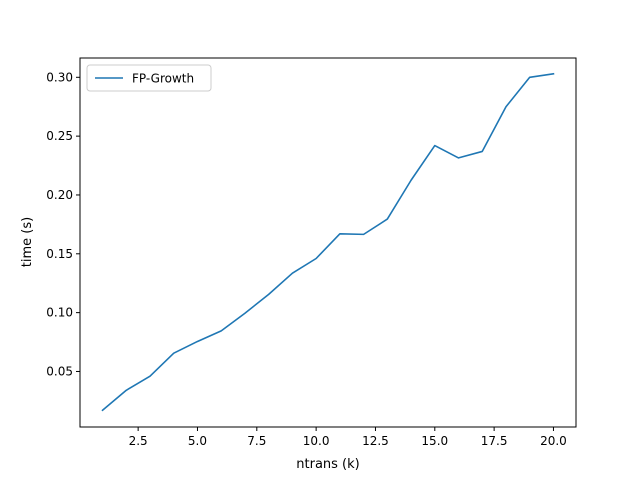 The width and height of the screenshot is (640, 480). Describe the element at coordinates (59, 371) in the screenshot. I see `y-tick-label: 0.05` at that location.